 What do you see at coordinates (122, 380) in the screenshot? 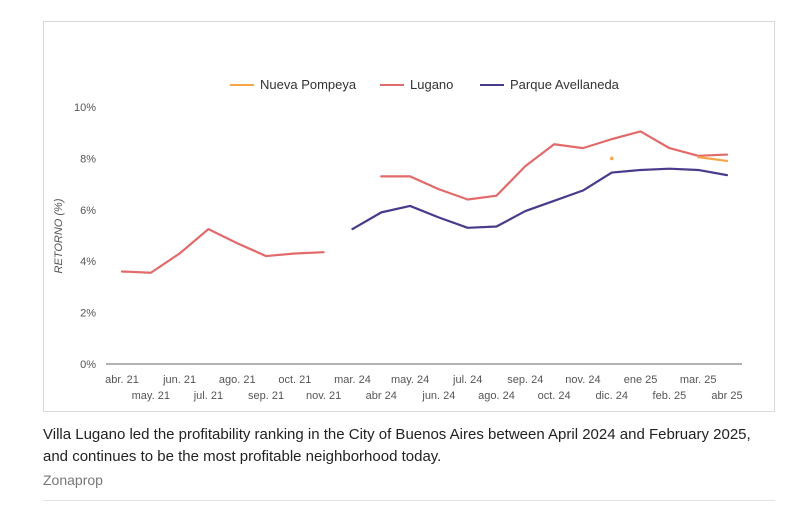
I see `x-tick-label: abr. 21` at bounding box center [122, 380].